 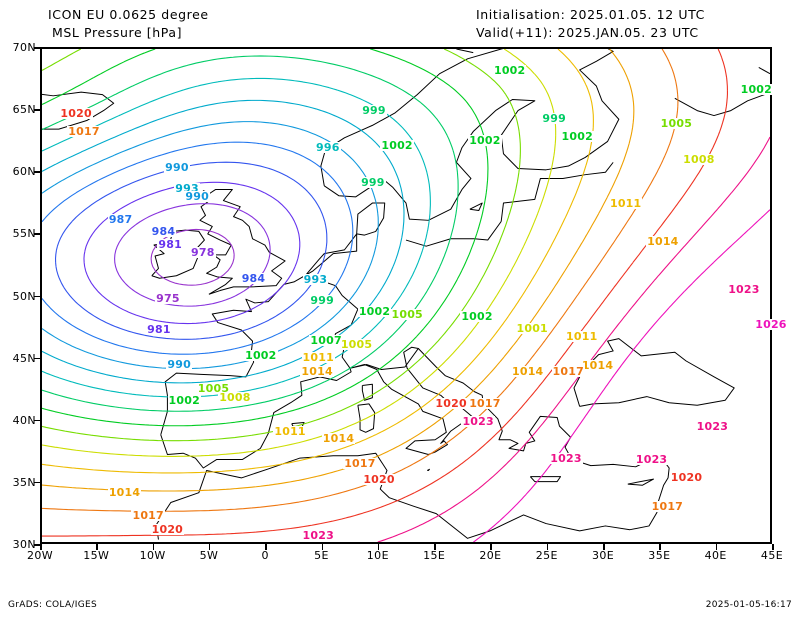 What do you see at coordinates (532, 328) in the screenshot?
I see `contour-label-1001: 1001` at bounding box center [532, 328].